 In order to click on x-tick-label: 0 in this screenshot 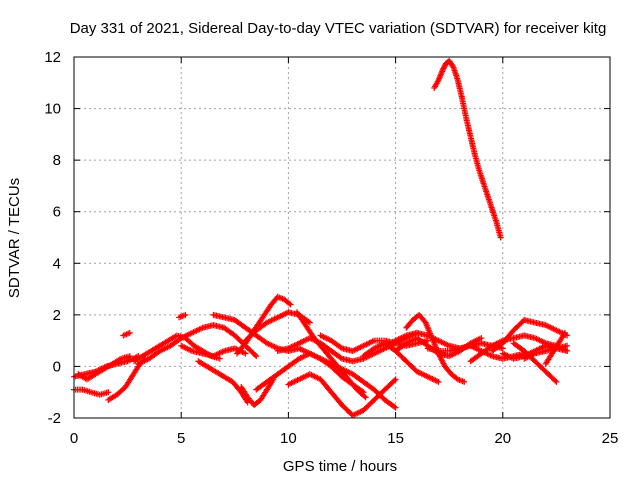, I will do `click(74, 438)`.